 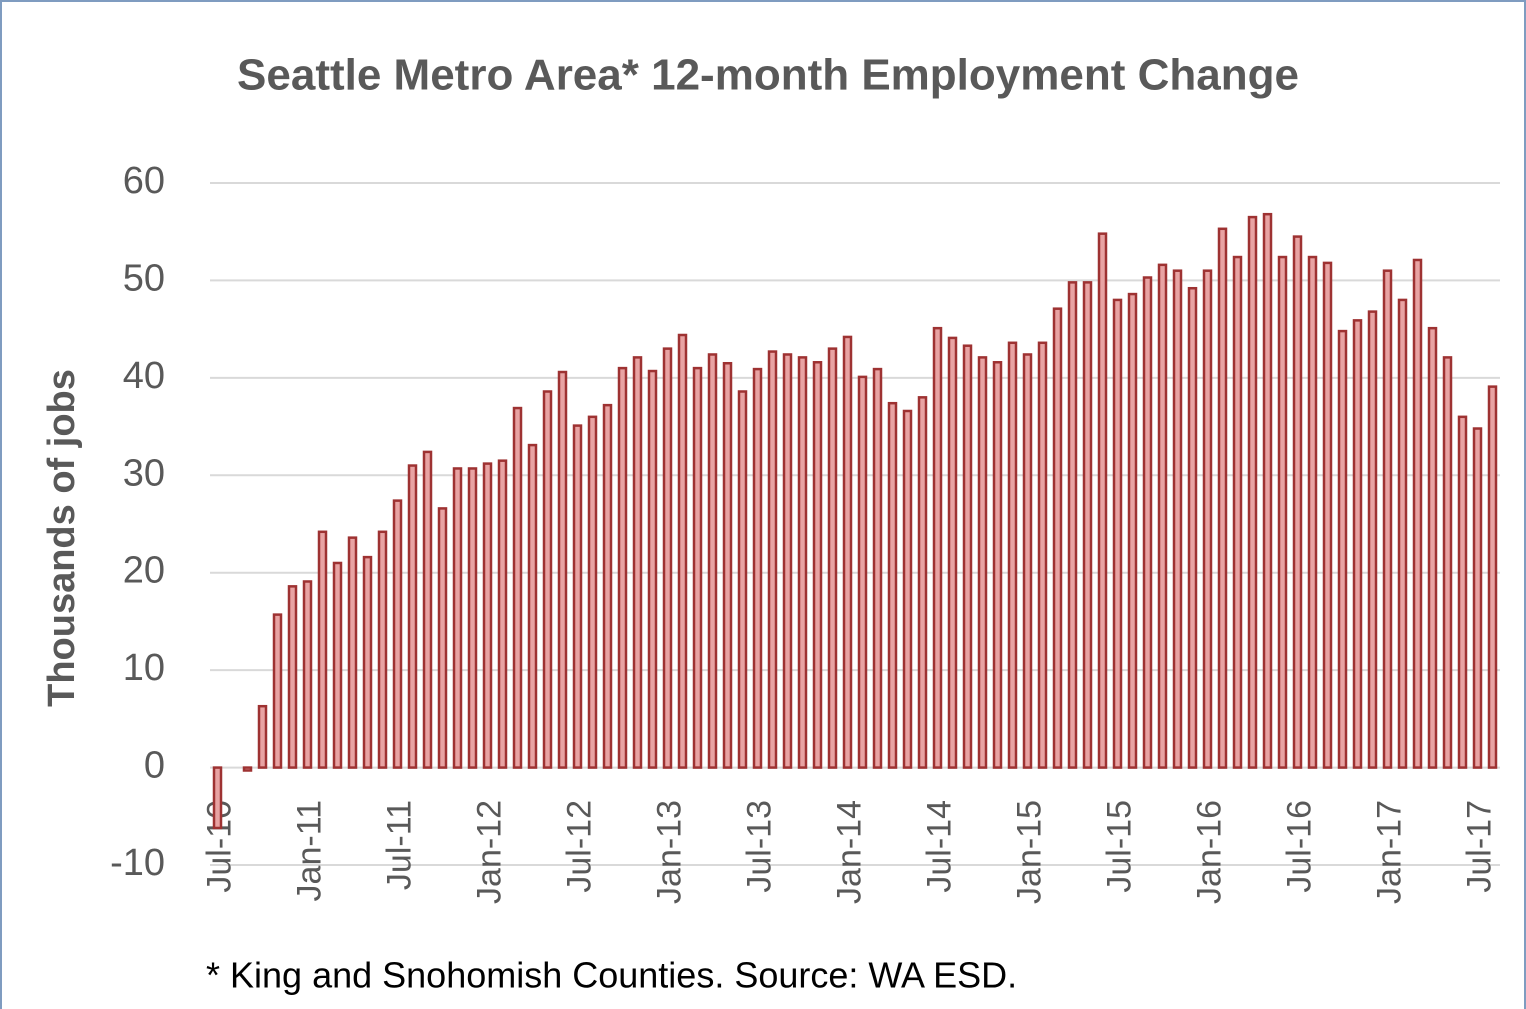 What do you see at coordinates (137, 863) in the screenshot?
I see `y-tick-label: -10` at bounding box center [137, 863].